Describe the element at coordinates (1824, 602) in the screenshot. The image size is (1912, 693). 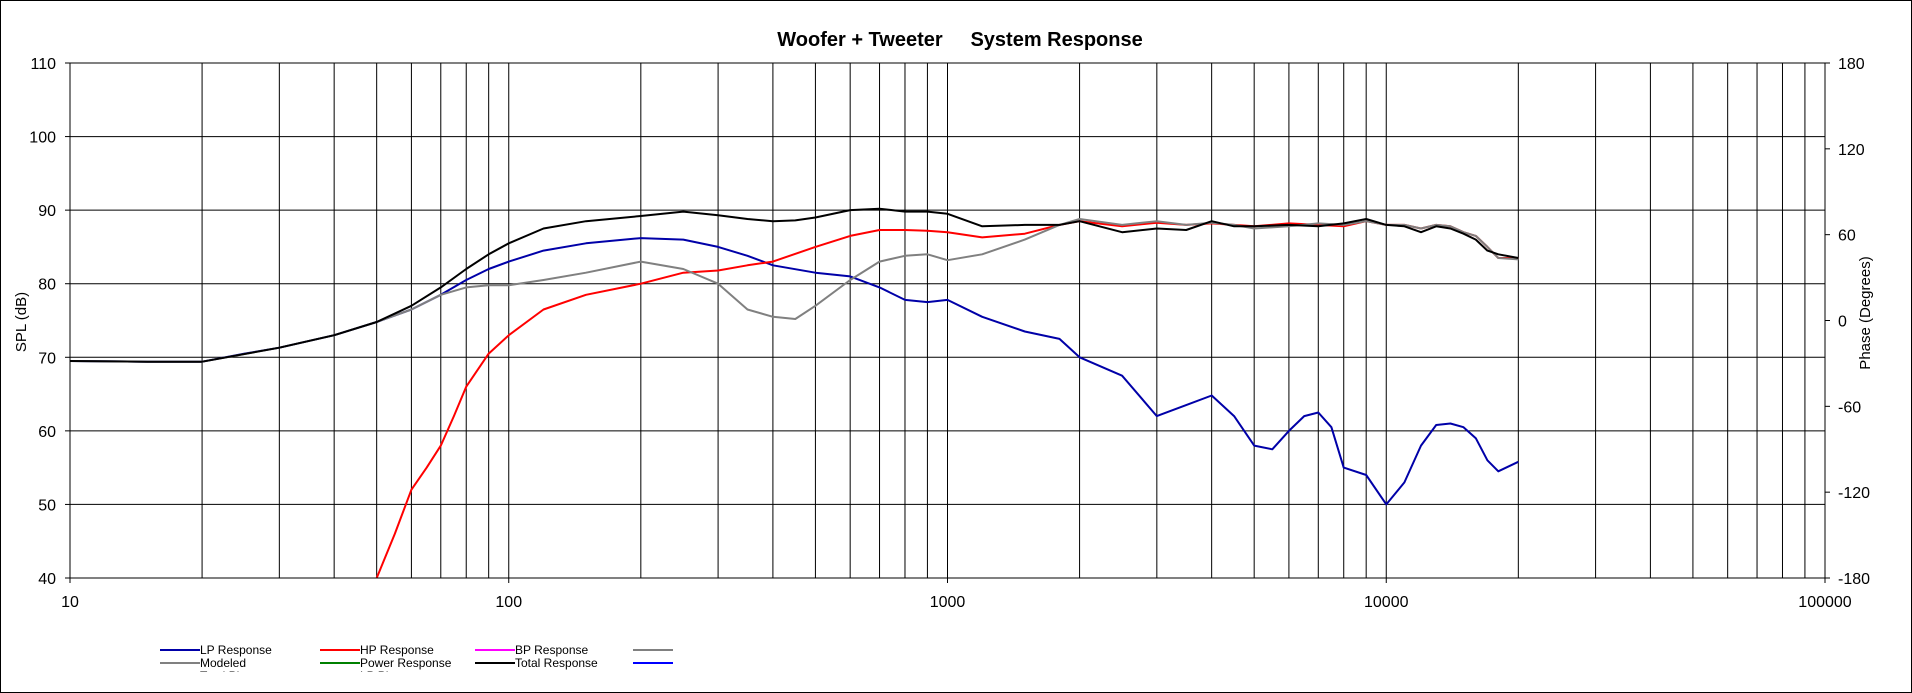
I see `x-tick-label: 100000` at that location.